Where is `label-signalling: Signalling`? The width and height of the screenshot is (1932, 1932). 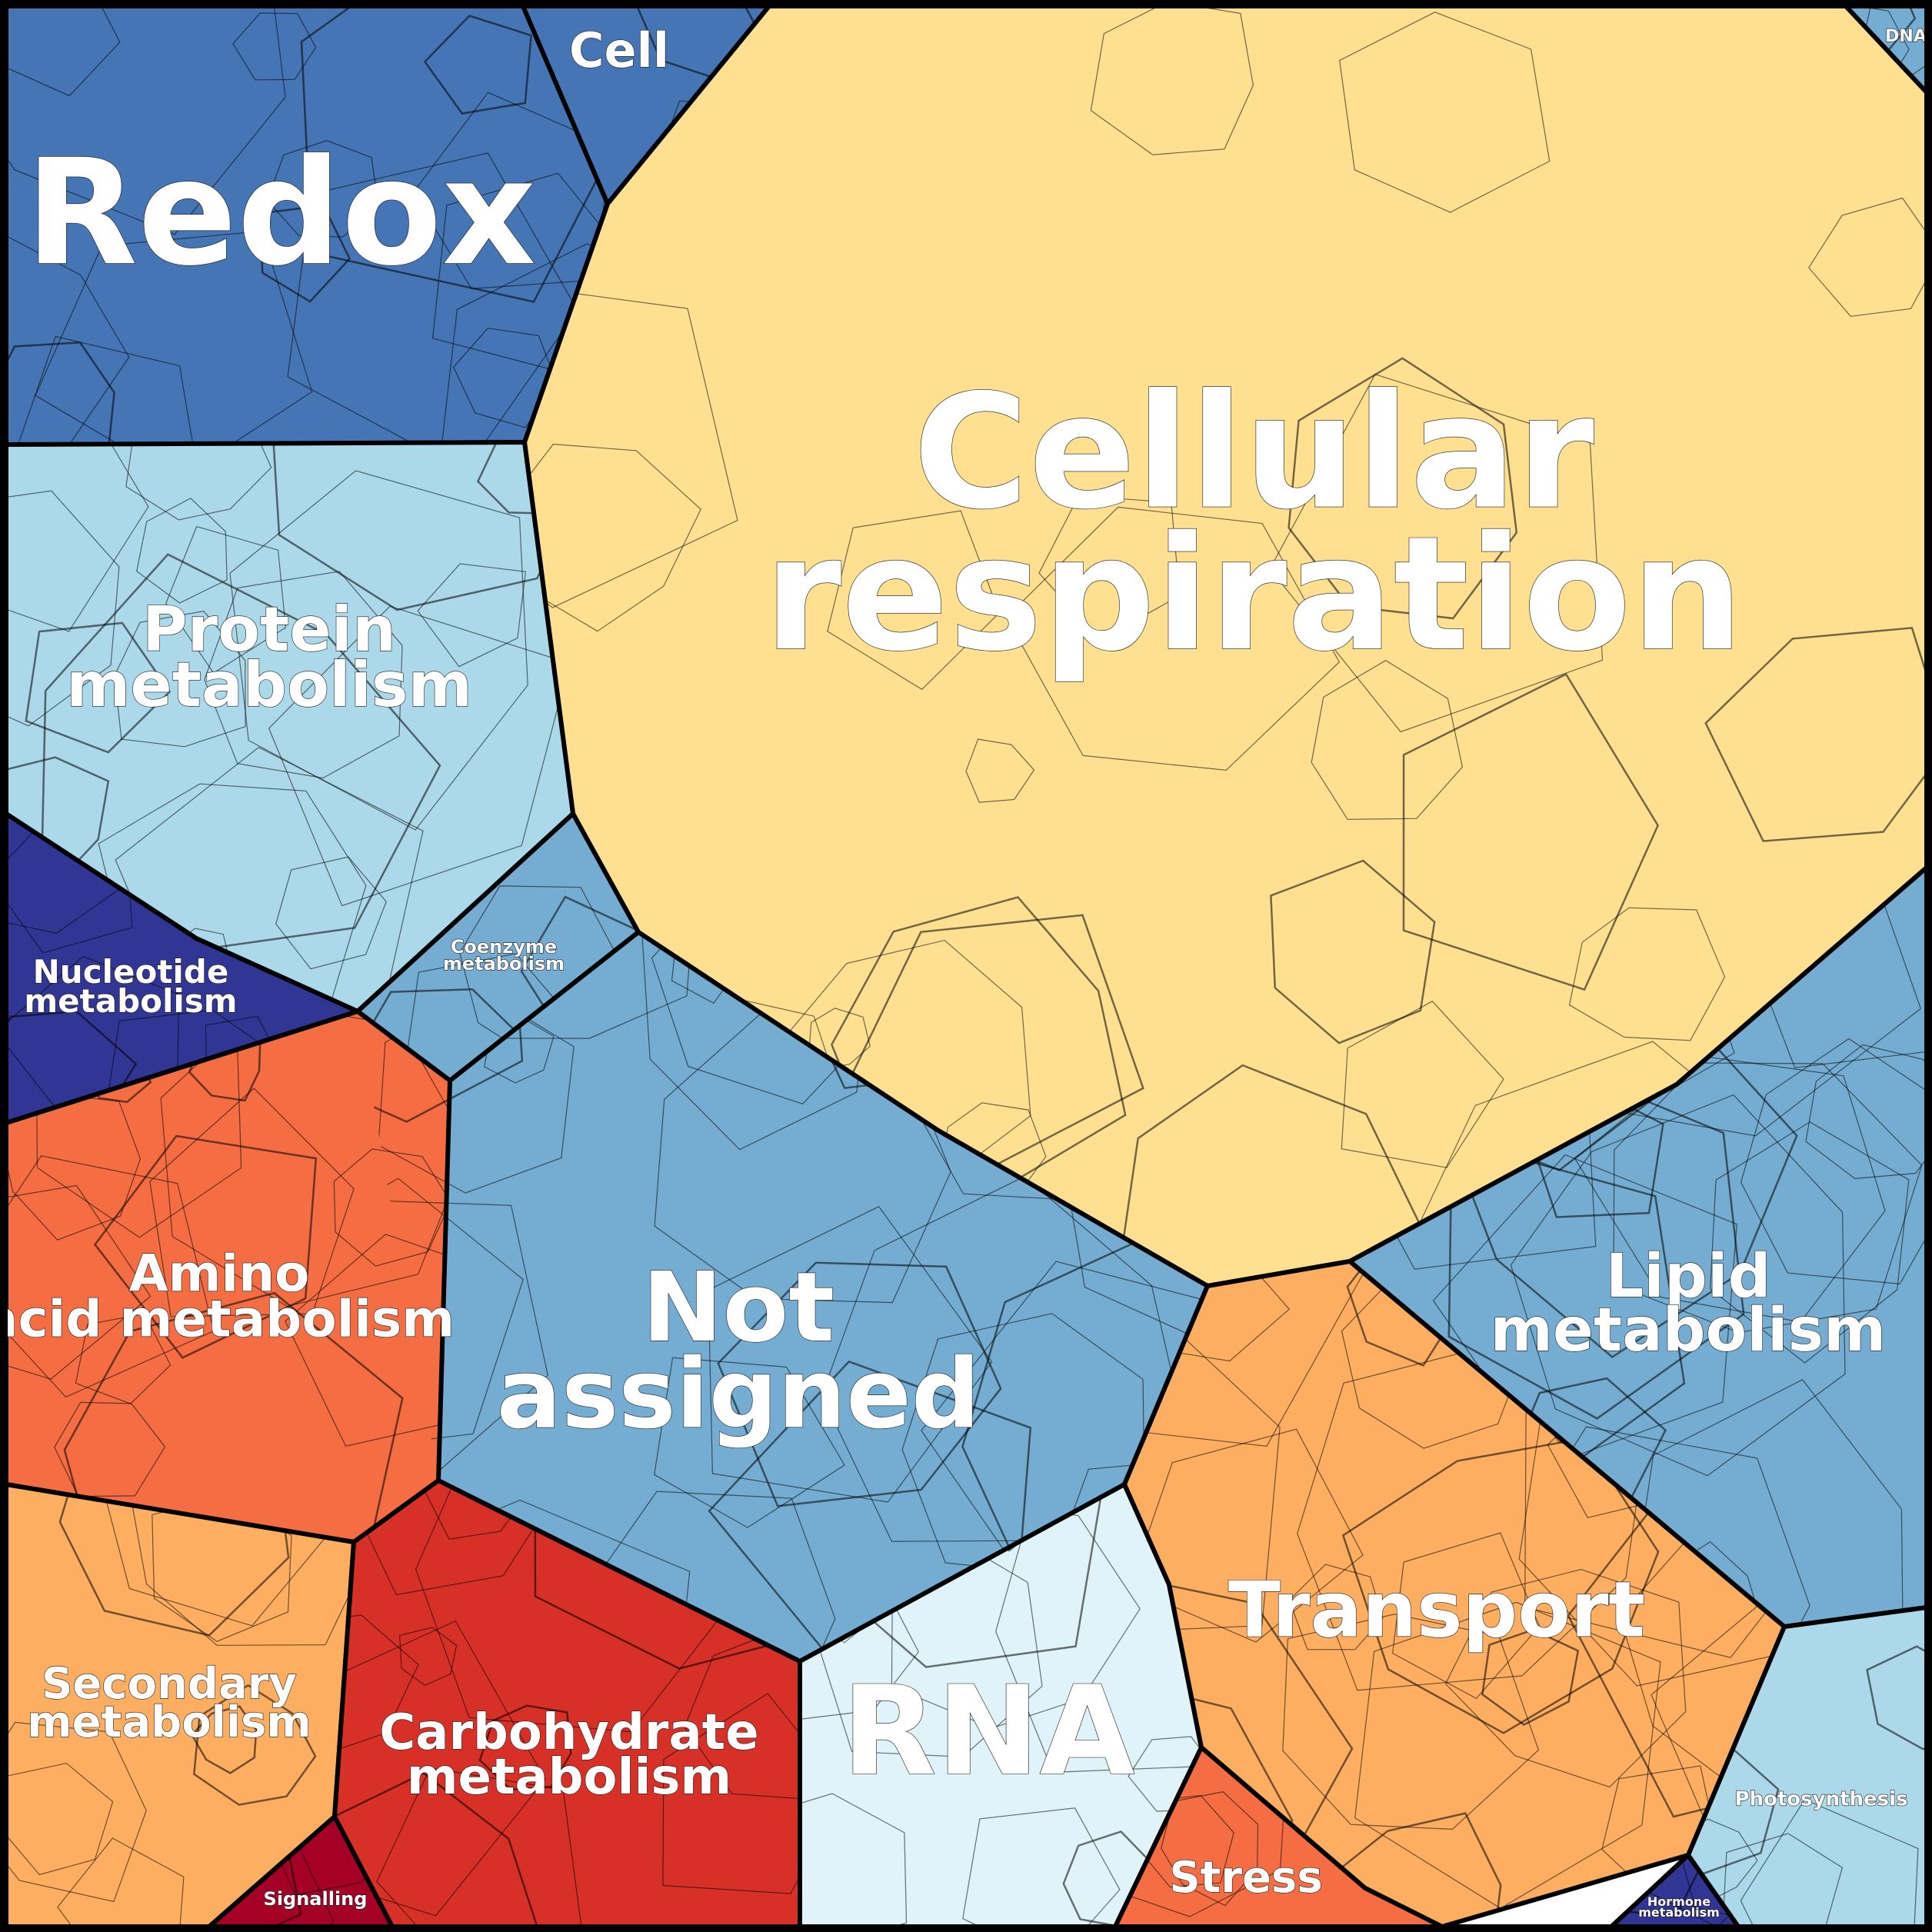
label-signalling: Signalling is located at coordinates (316, 1899).